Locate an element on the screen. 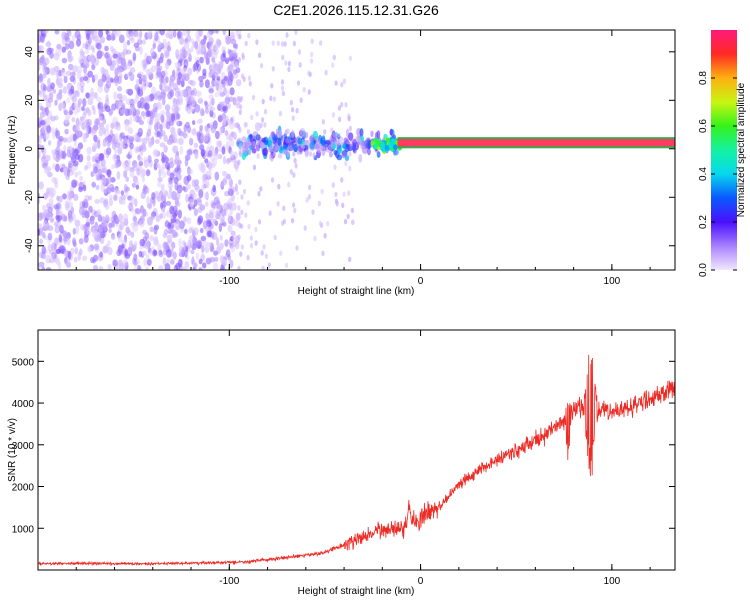 Image resolution: width=750 pixels, height=600 pixels. snr-y-tick-label: 3000 is located at coordinates (23, 446).